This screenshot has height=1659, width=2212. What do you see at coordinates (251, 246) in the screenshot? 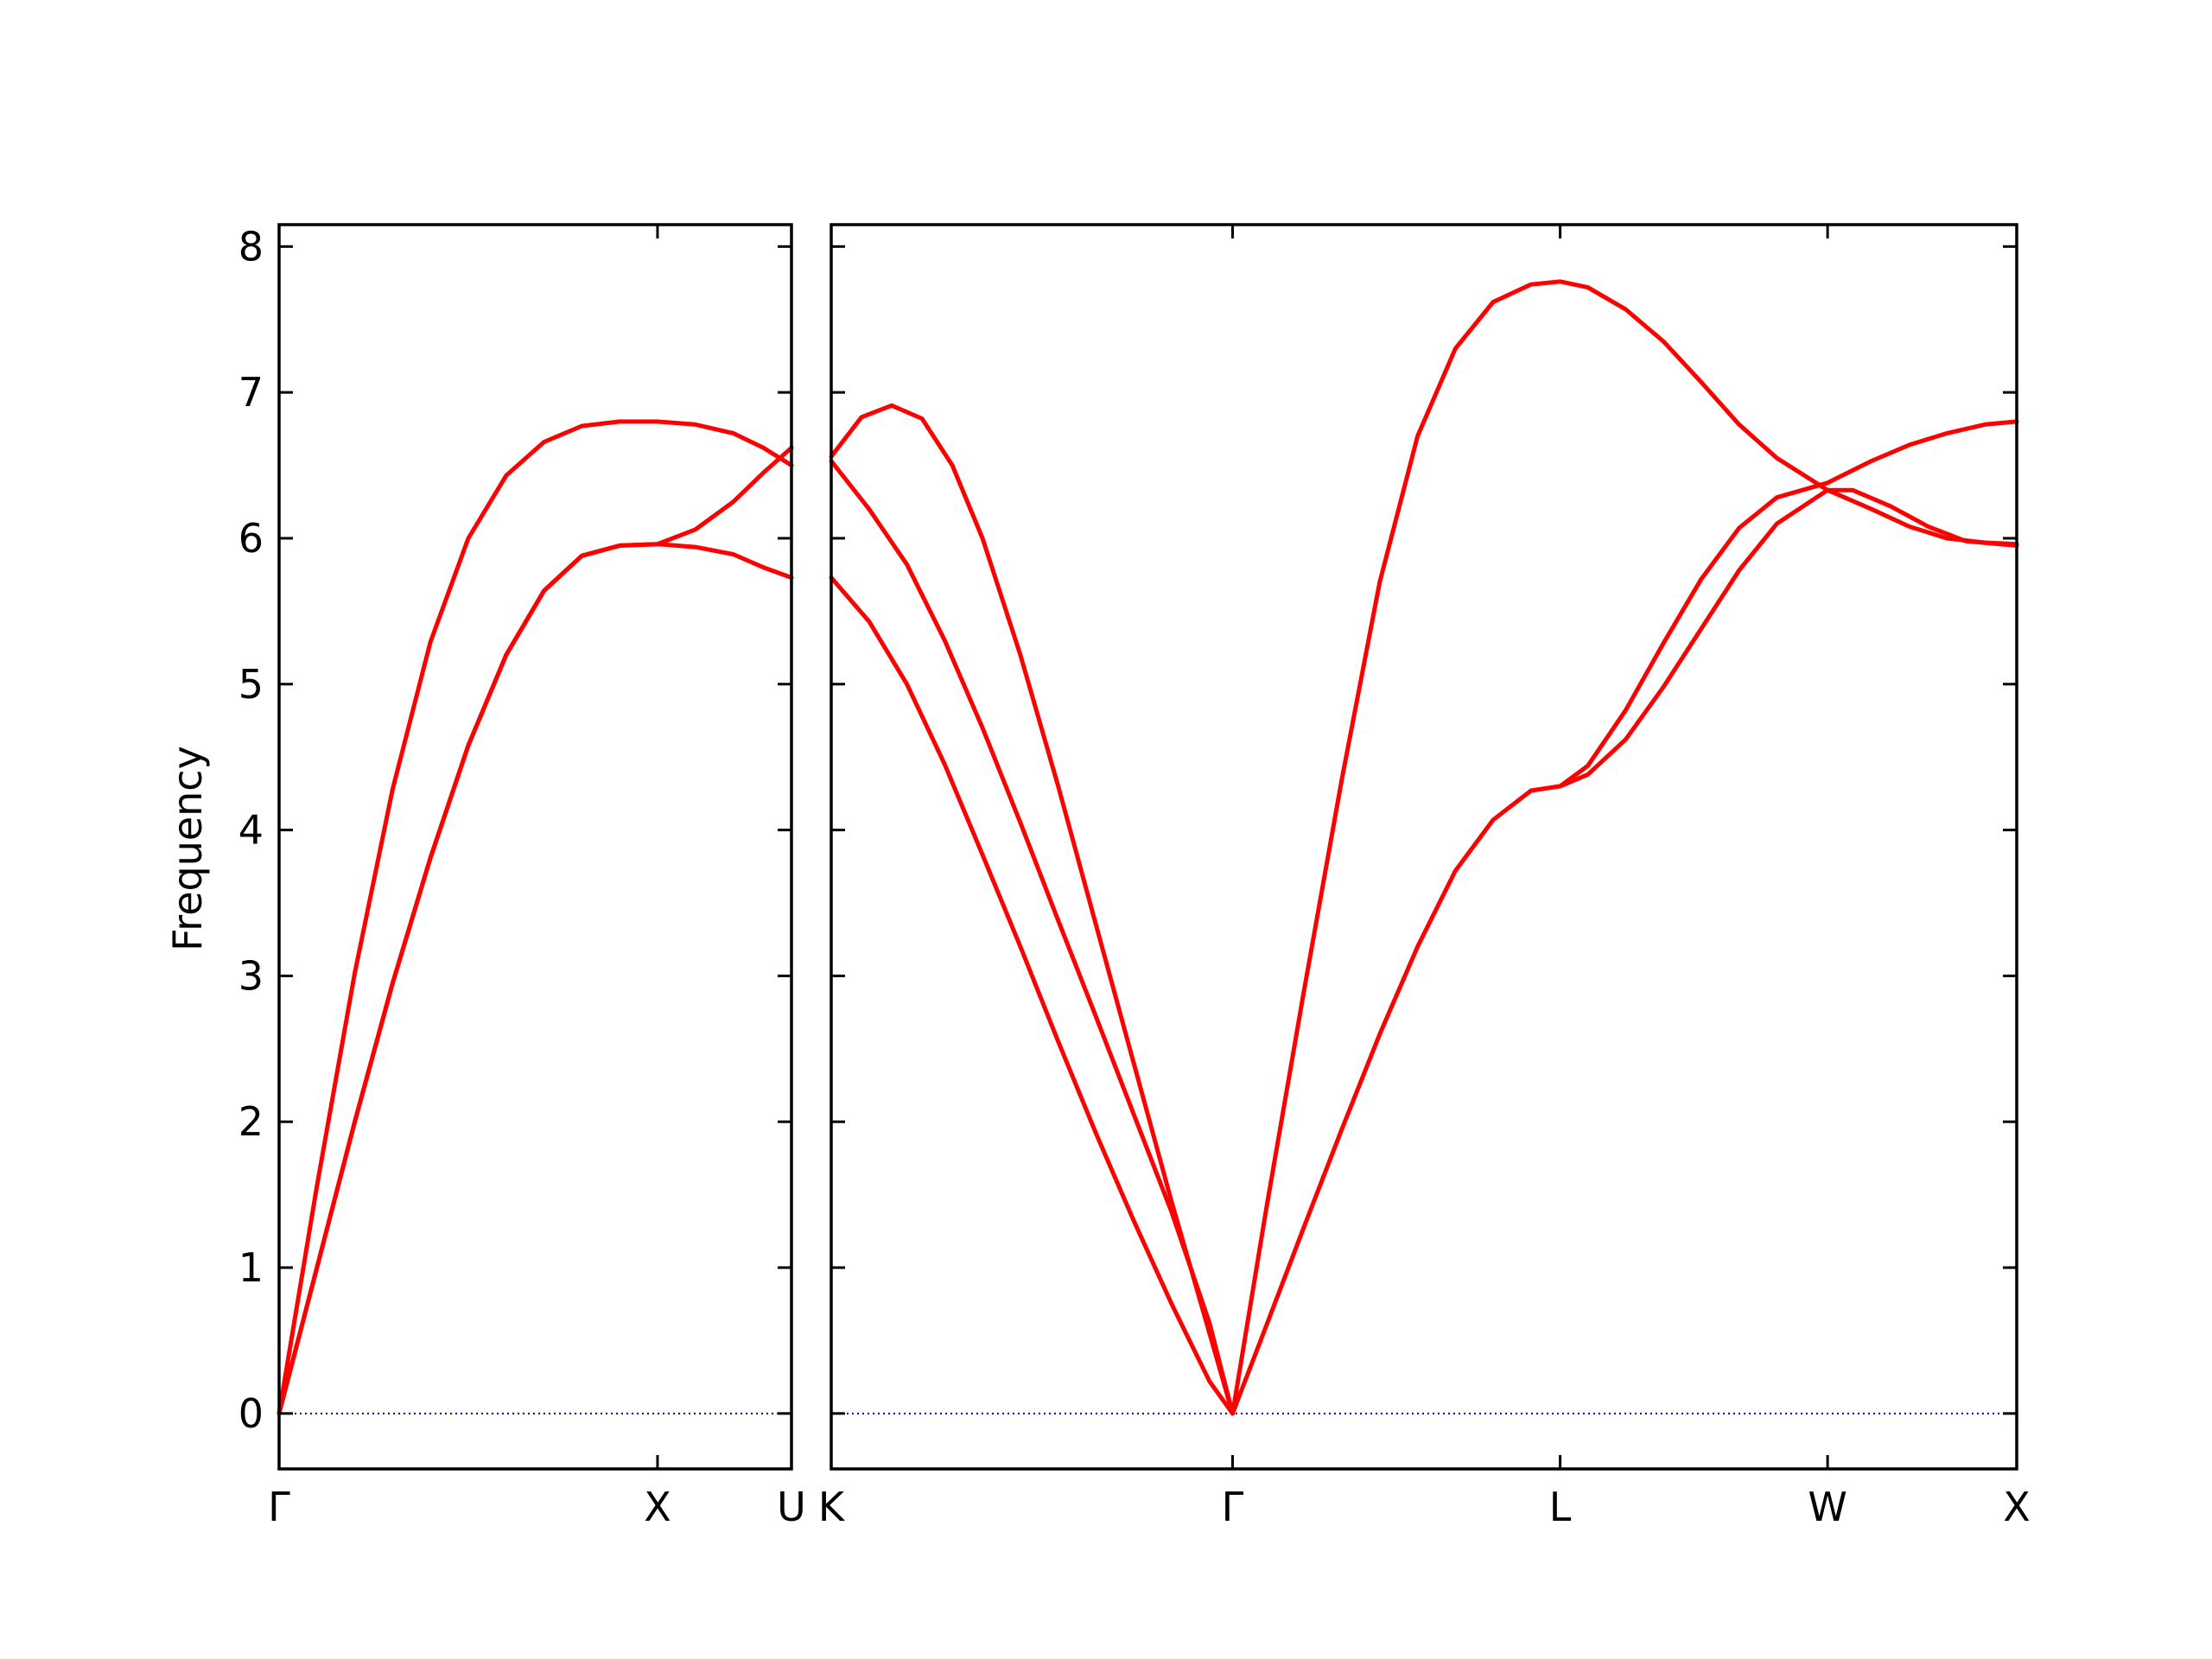
I see `y-tick-label: 8` at bounding box center [251, 246].